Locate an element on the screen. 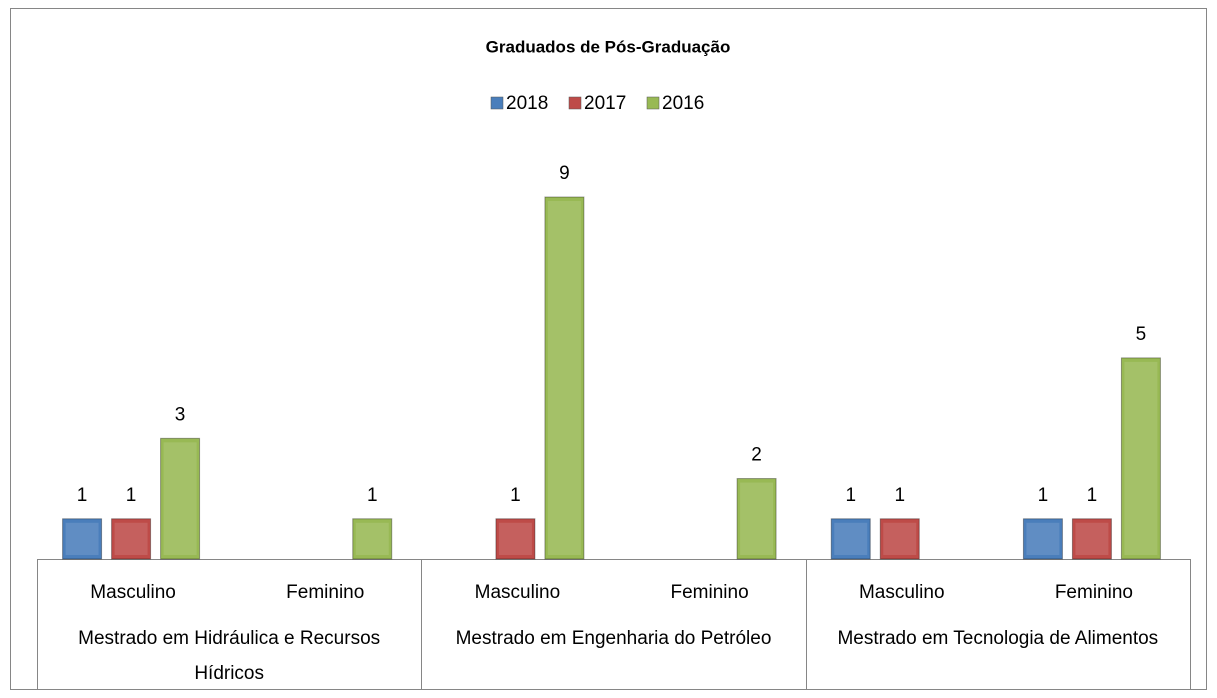 The image size is (1217, 698). legend-label: 2016 is located at coordinates (683, 103).